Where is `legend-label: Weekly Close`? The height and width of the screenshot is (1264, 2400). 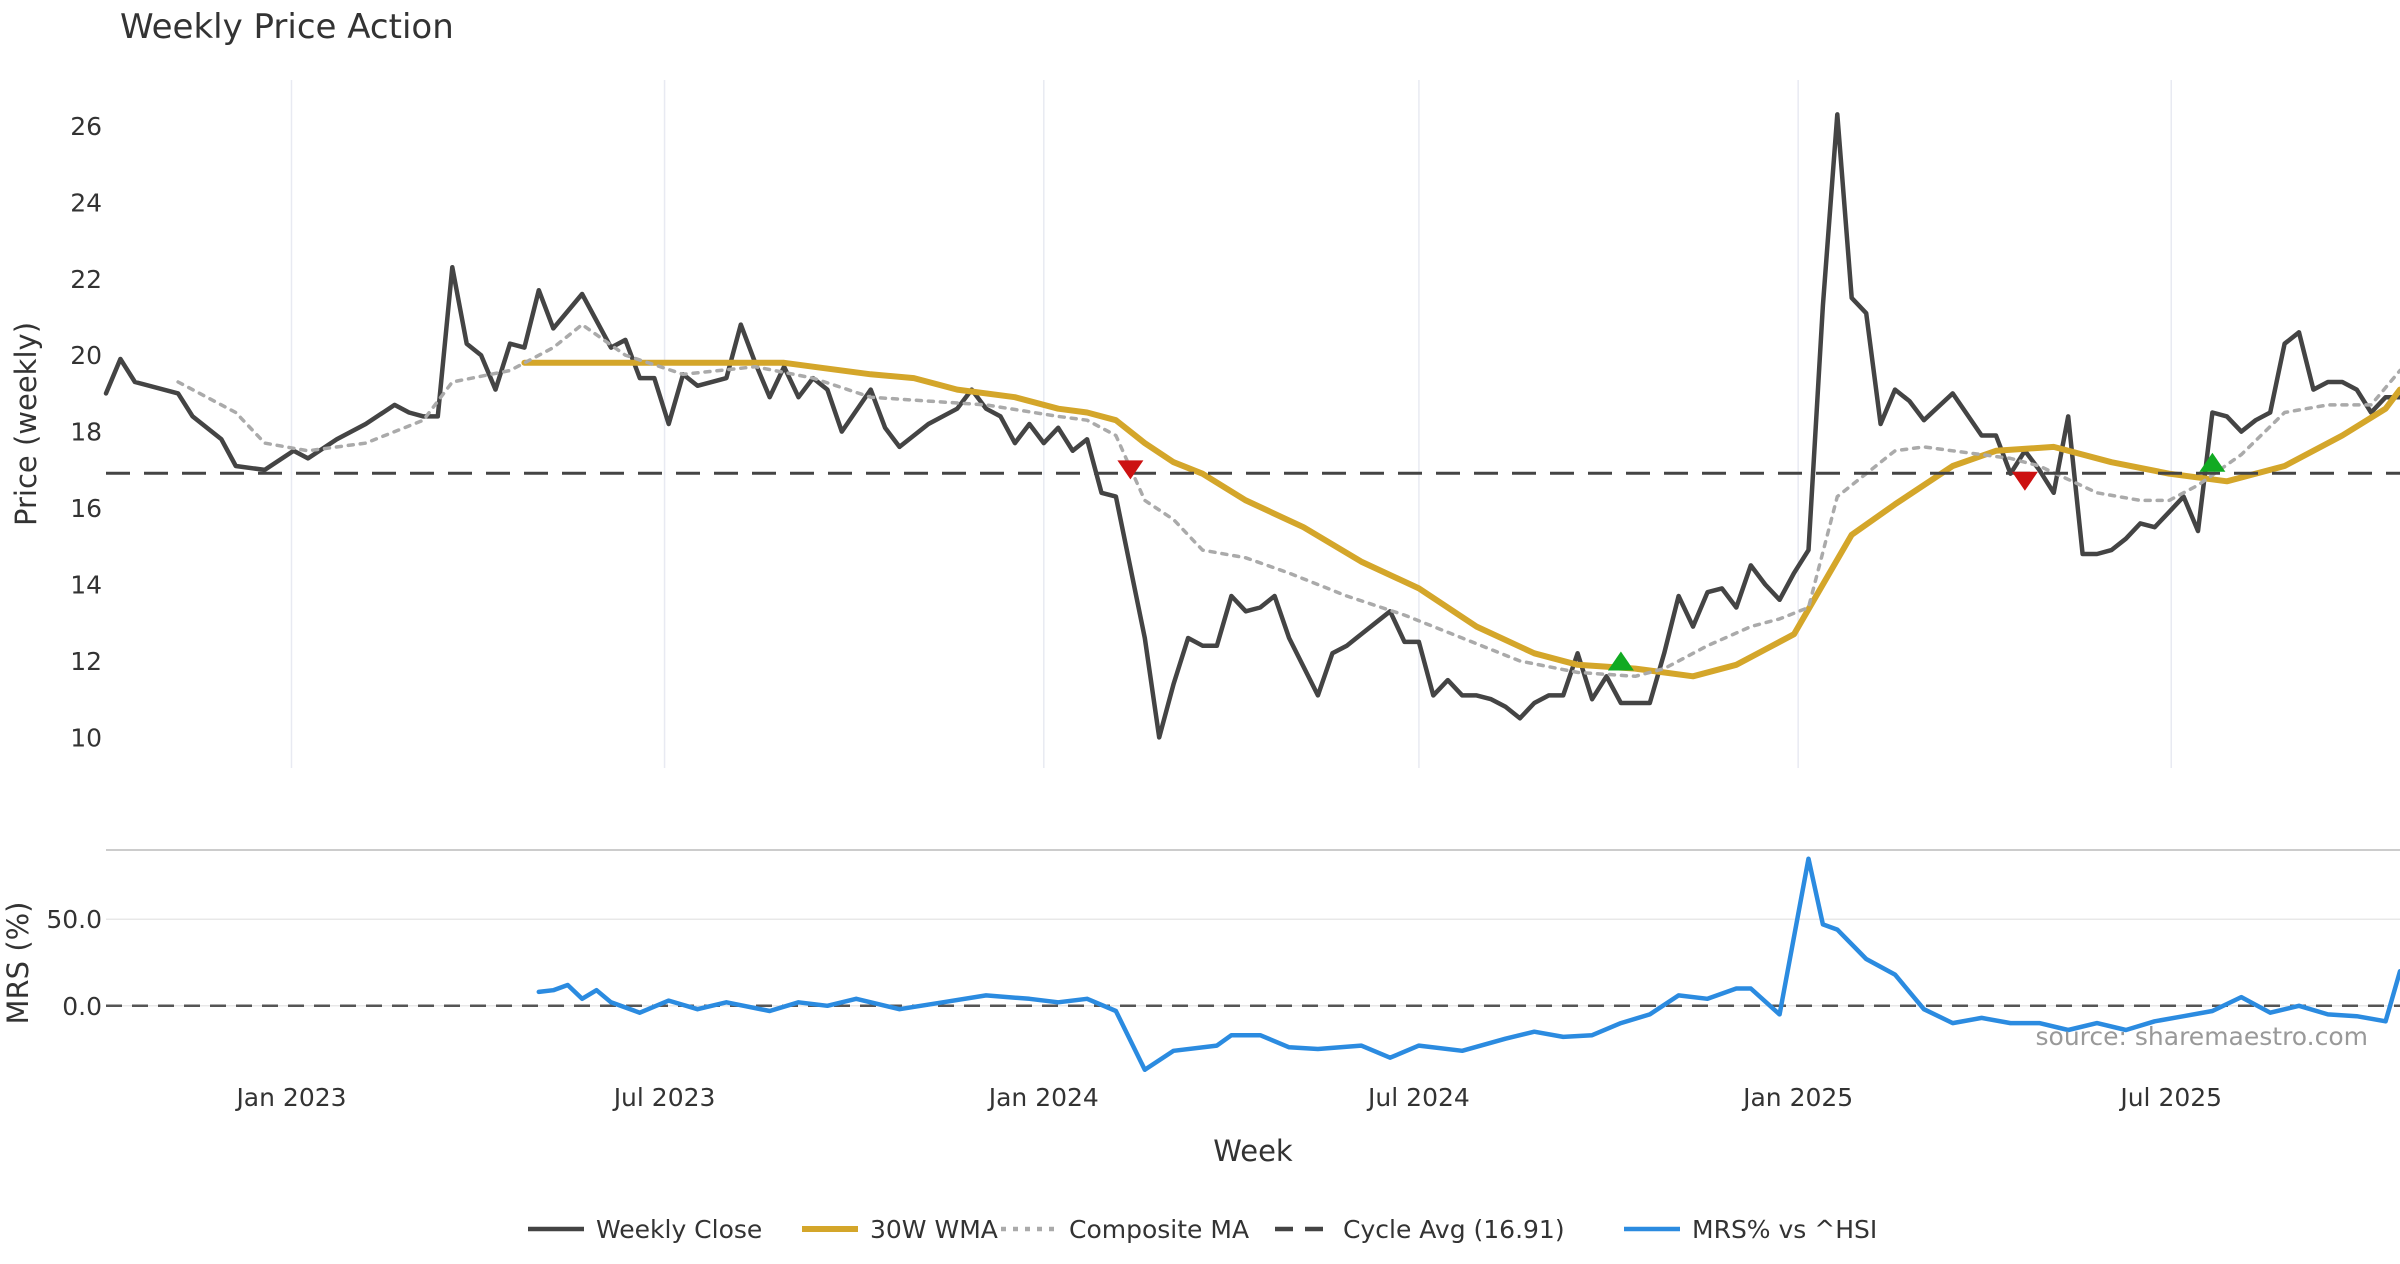
legend-label: Weekly Close is located at coordinates (679, 1229).